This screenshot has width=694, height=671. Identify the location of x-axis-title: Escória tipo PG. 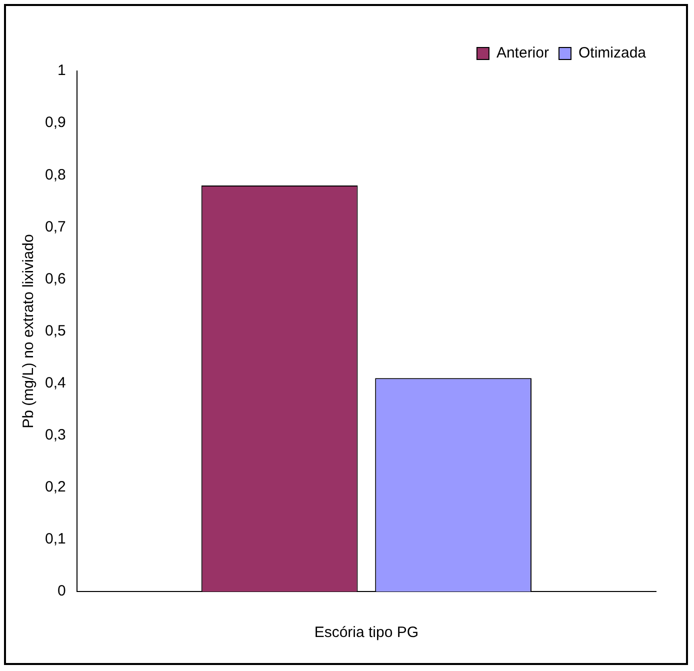
(366, 633).